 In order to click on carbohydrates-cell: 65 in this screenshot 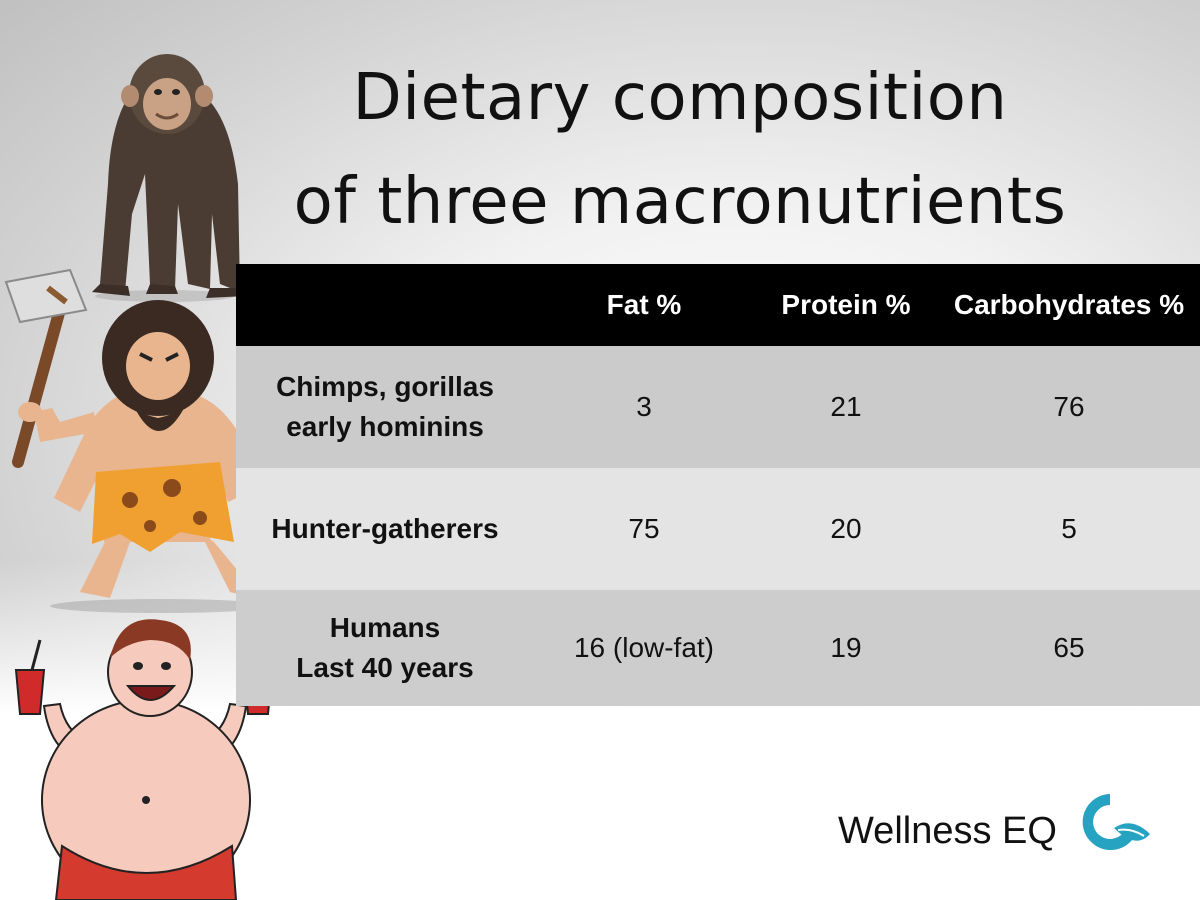, I will do `click(1069, 647)`.